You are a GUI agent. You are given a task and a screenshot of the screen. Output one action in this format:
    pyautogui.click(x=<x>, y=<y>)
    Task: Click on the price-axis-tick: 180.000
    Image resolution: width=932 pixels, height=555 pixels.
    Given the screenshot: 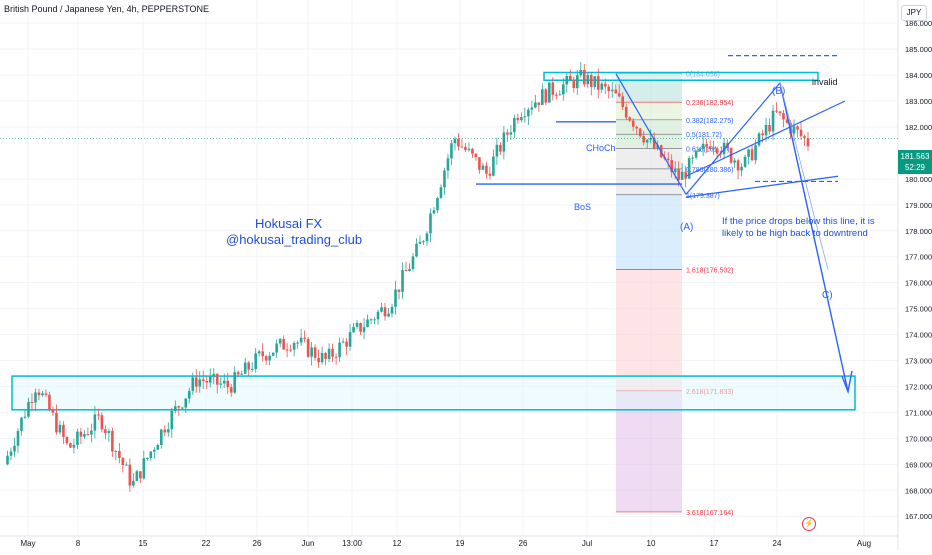 What is the action you would take?
    pyautogui.click(x=918, y=179)
    